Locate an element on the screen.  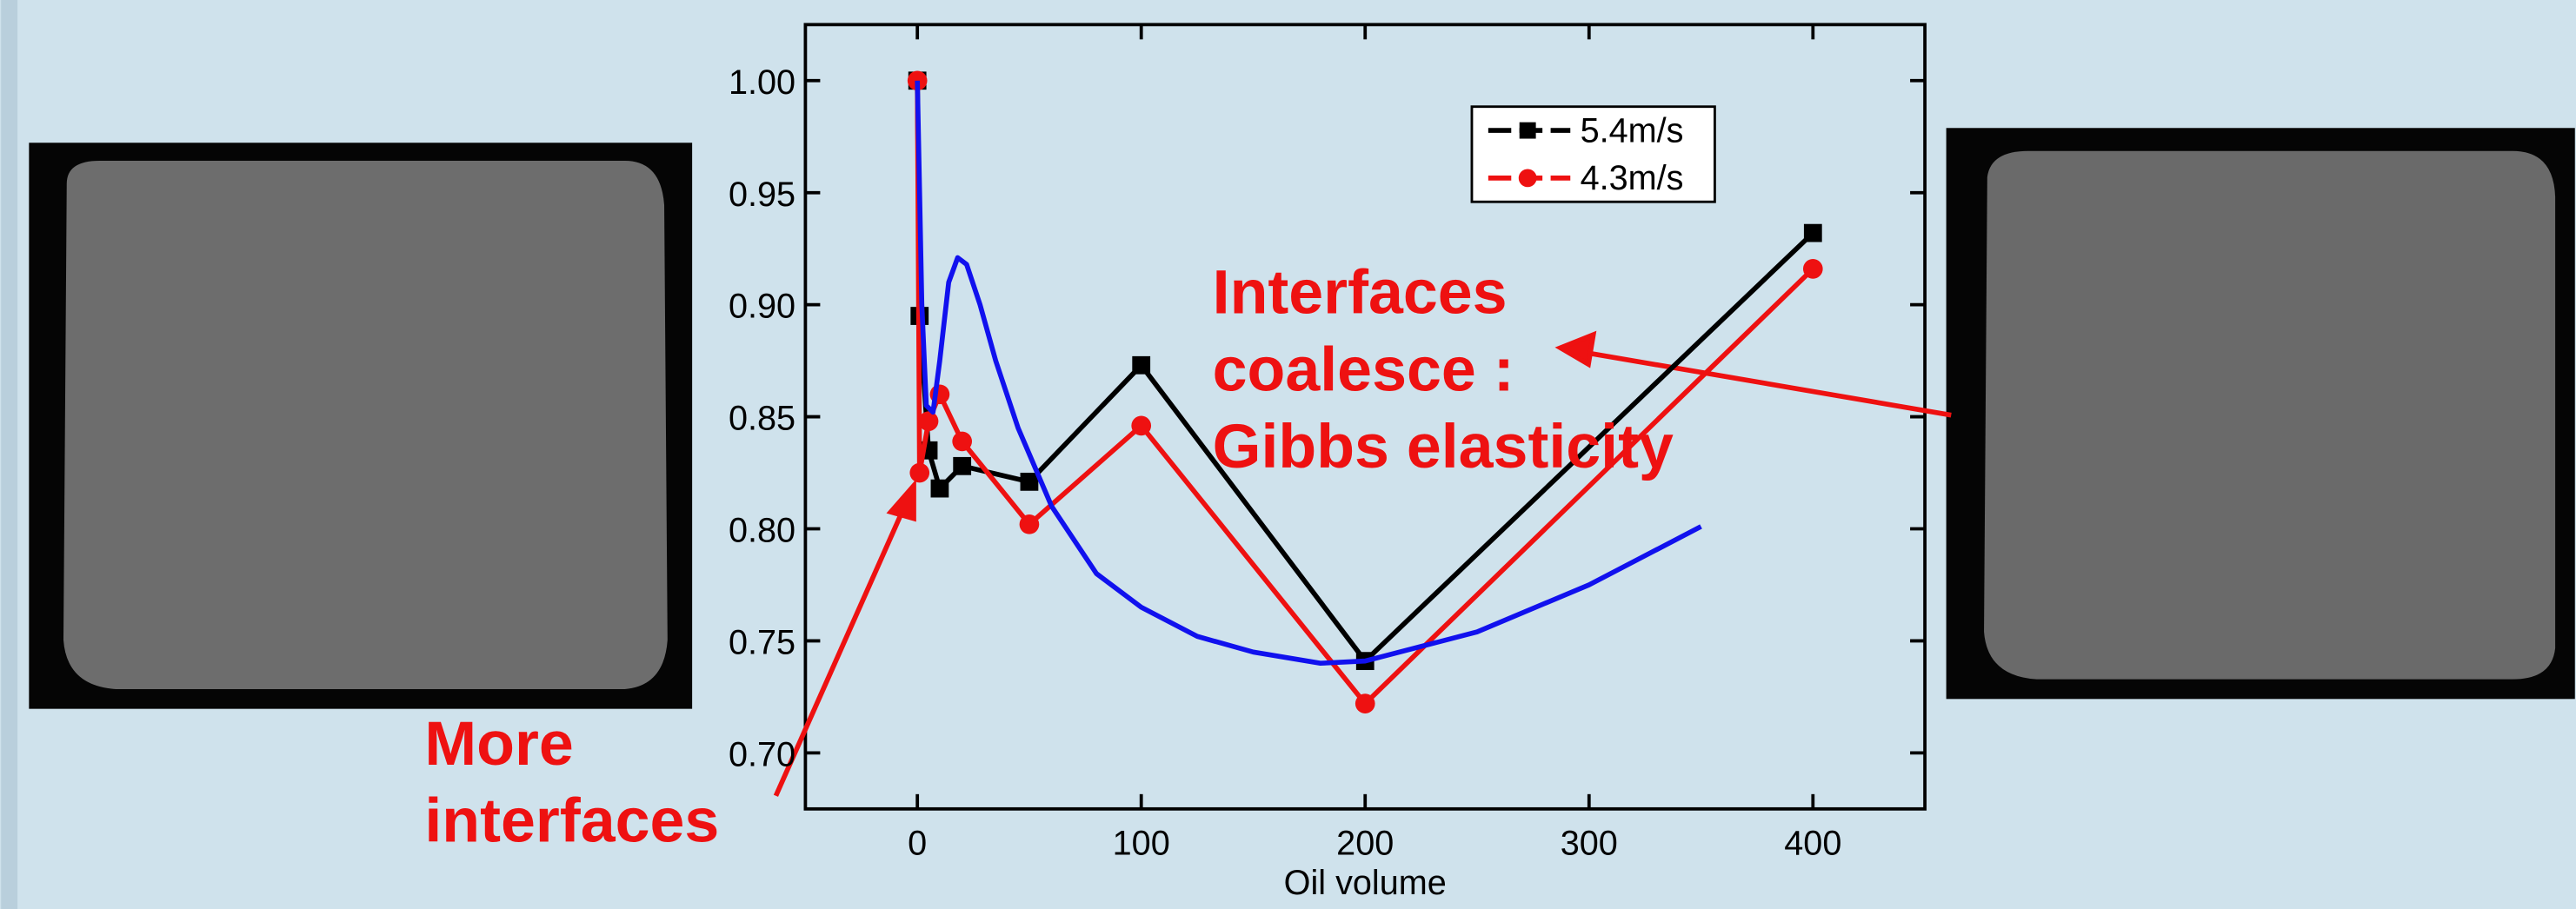
annotation: Gibbs elasticity is located at coordinates (1443, 447).